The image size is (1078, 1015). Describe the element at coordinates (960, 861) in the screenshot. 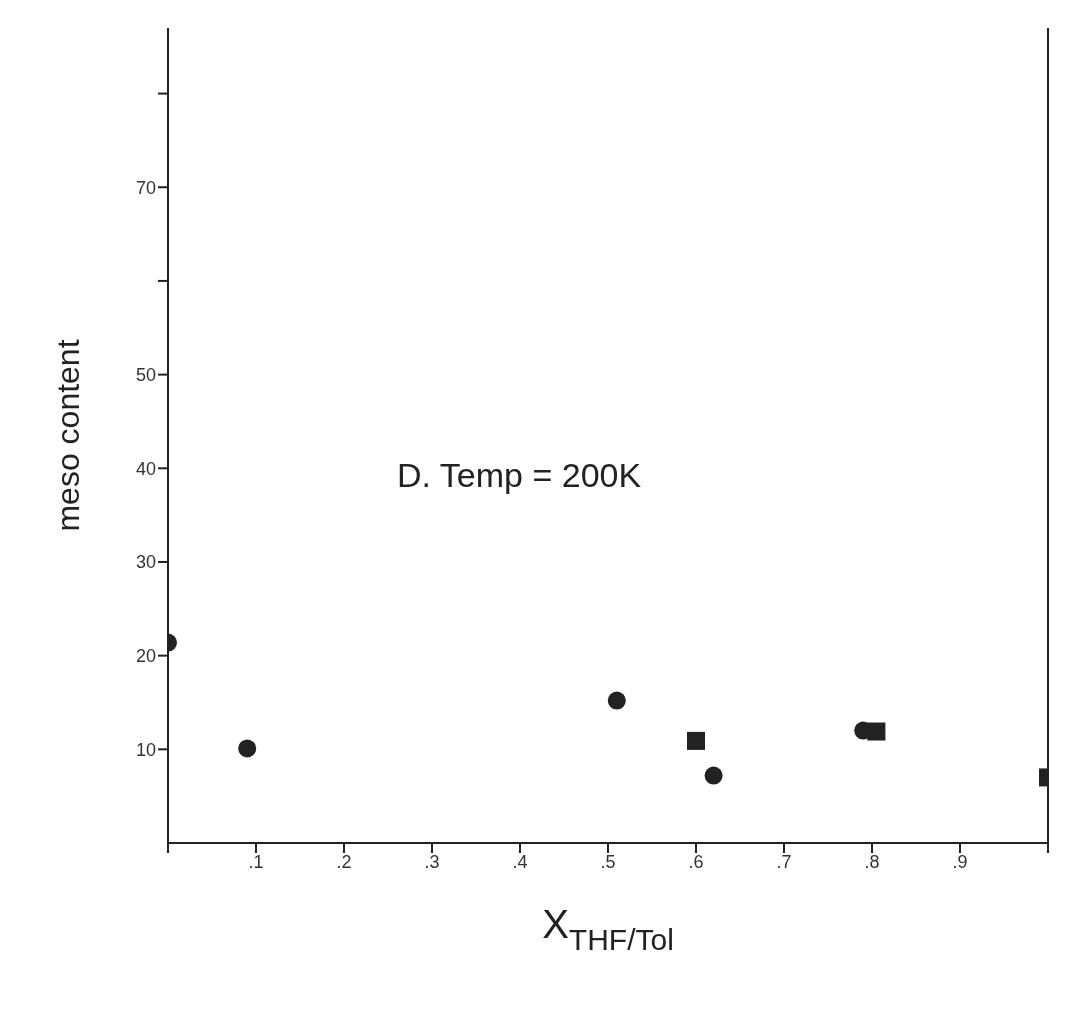

I see `x-tick-label: .9` at that location.